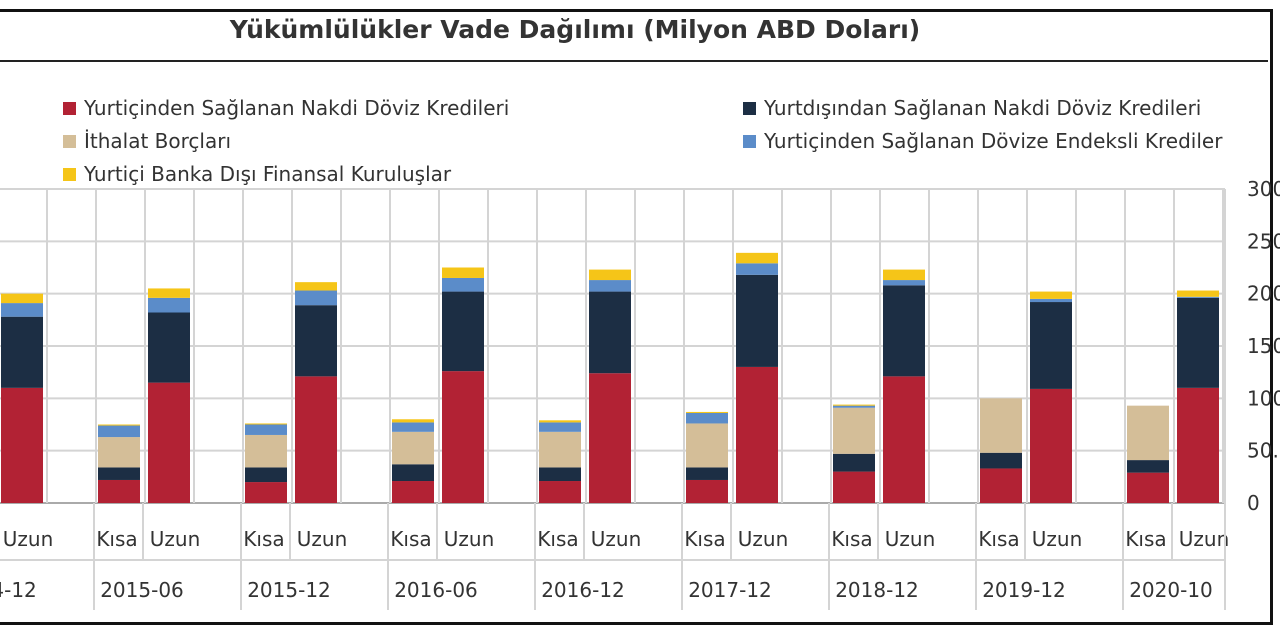 The image size is (1280, 640). Describe the element at coordinates (142, 590) in the screenshot. I see `x-group-label: 2015-06` at that location.